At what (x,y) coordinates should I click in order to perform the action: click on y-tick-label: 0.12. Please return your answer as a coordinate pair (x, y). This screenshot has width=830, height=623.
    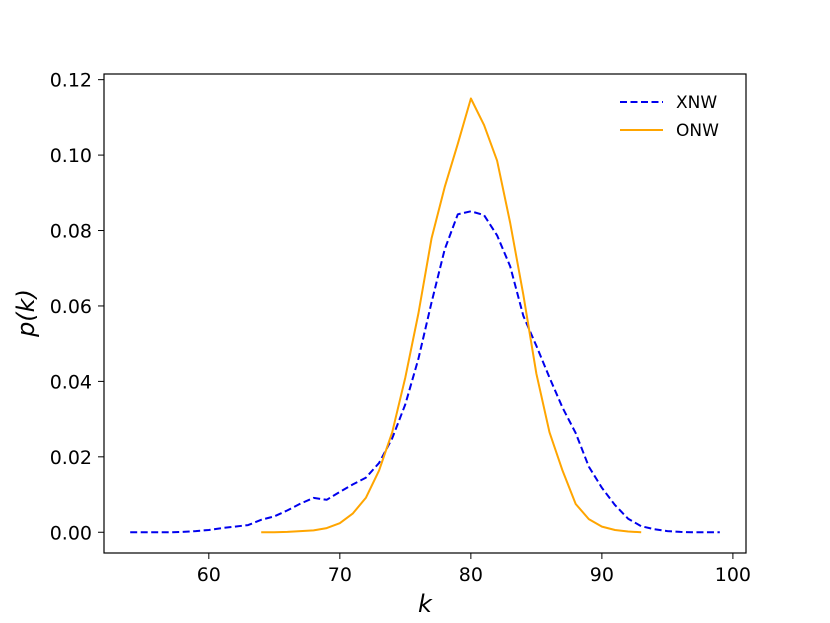
    Looking at the image, I should click on (71, 81).